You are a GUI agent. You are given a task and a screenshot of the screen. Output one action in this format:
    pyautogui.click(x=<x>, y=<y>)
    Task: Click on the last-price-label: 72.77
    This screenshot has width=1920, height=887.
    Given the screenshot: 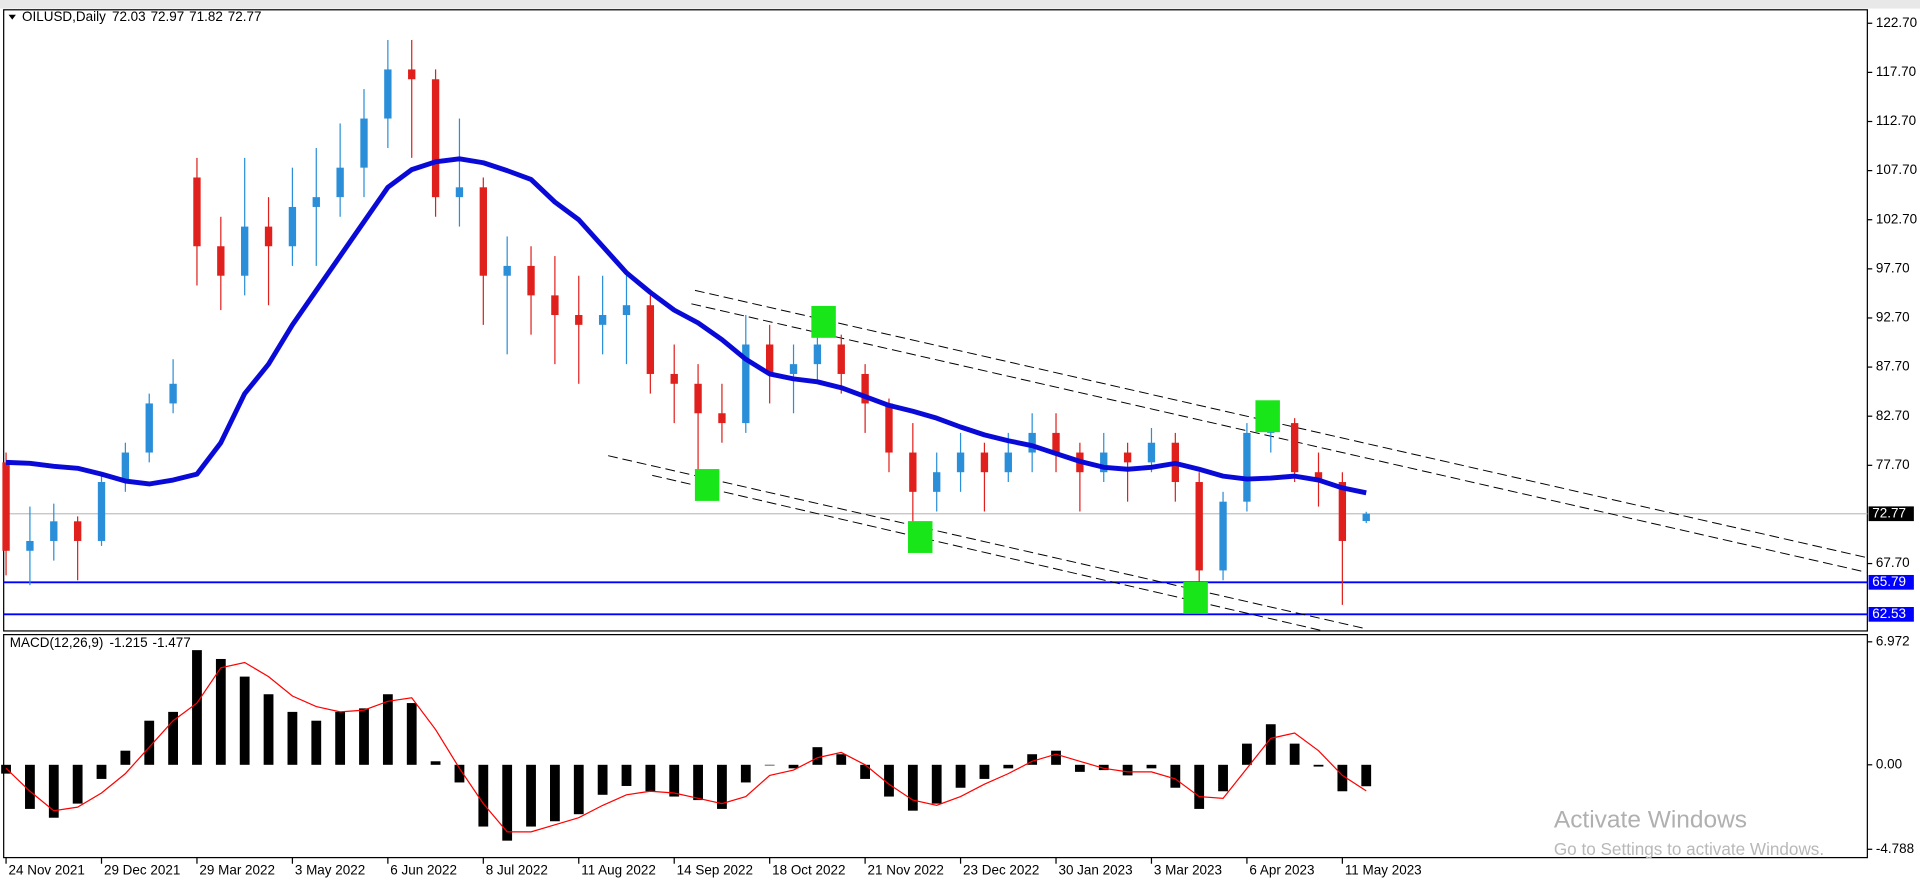 What is the action you would take?
    pyautogui.click(x=1889, y=512)
    